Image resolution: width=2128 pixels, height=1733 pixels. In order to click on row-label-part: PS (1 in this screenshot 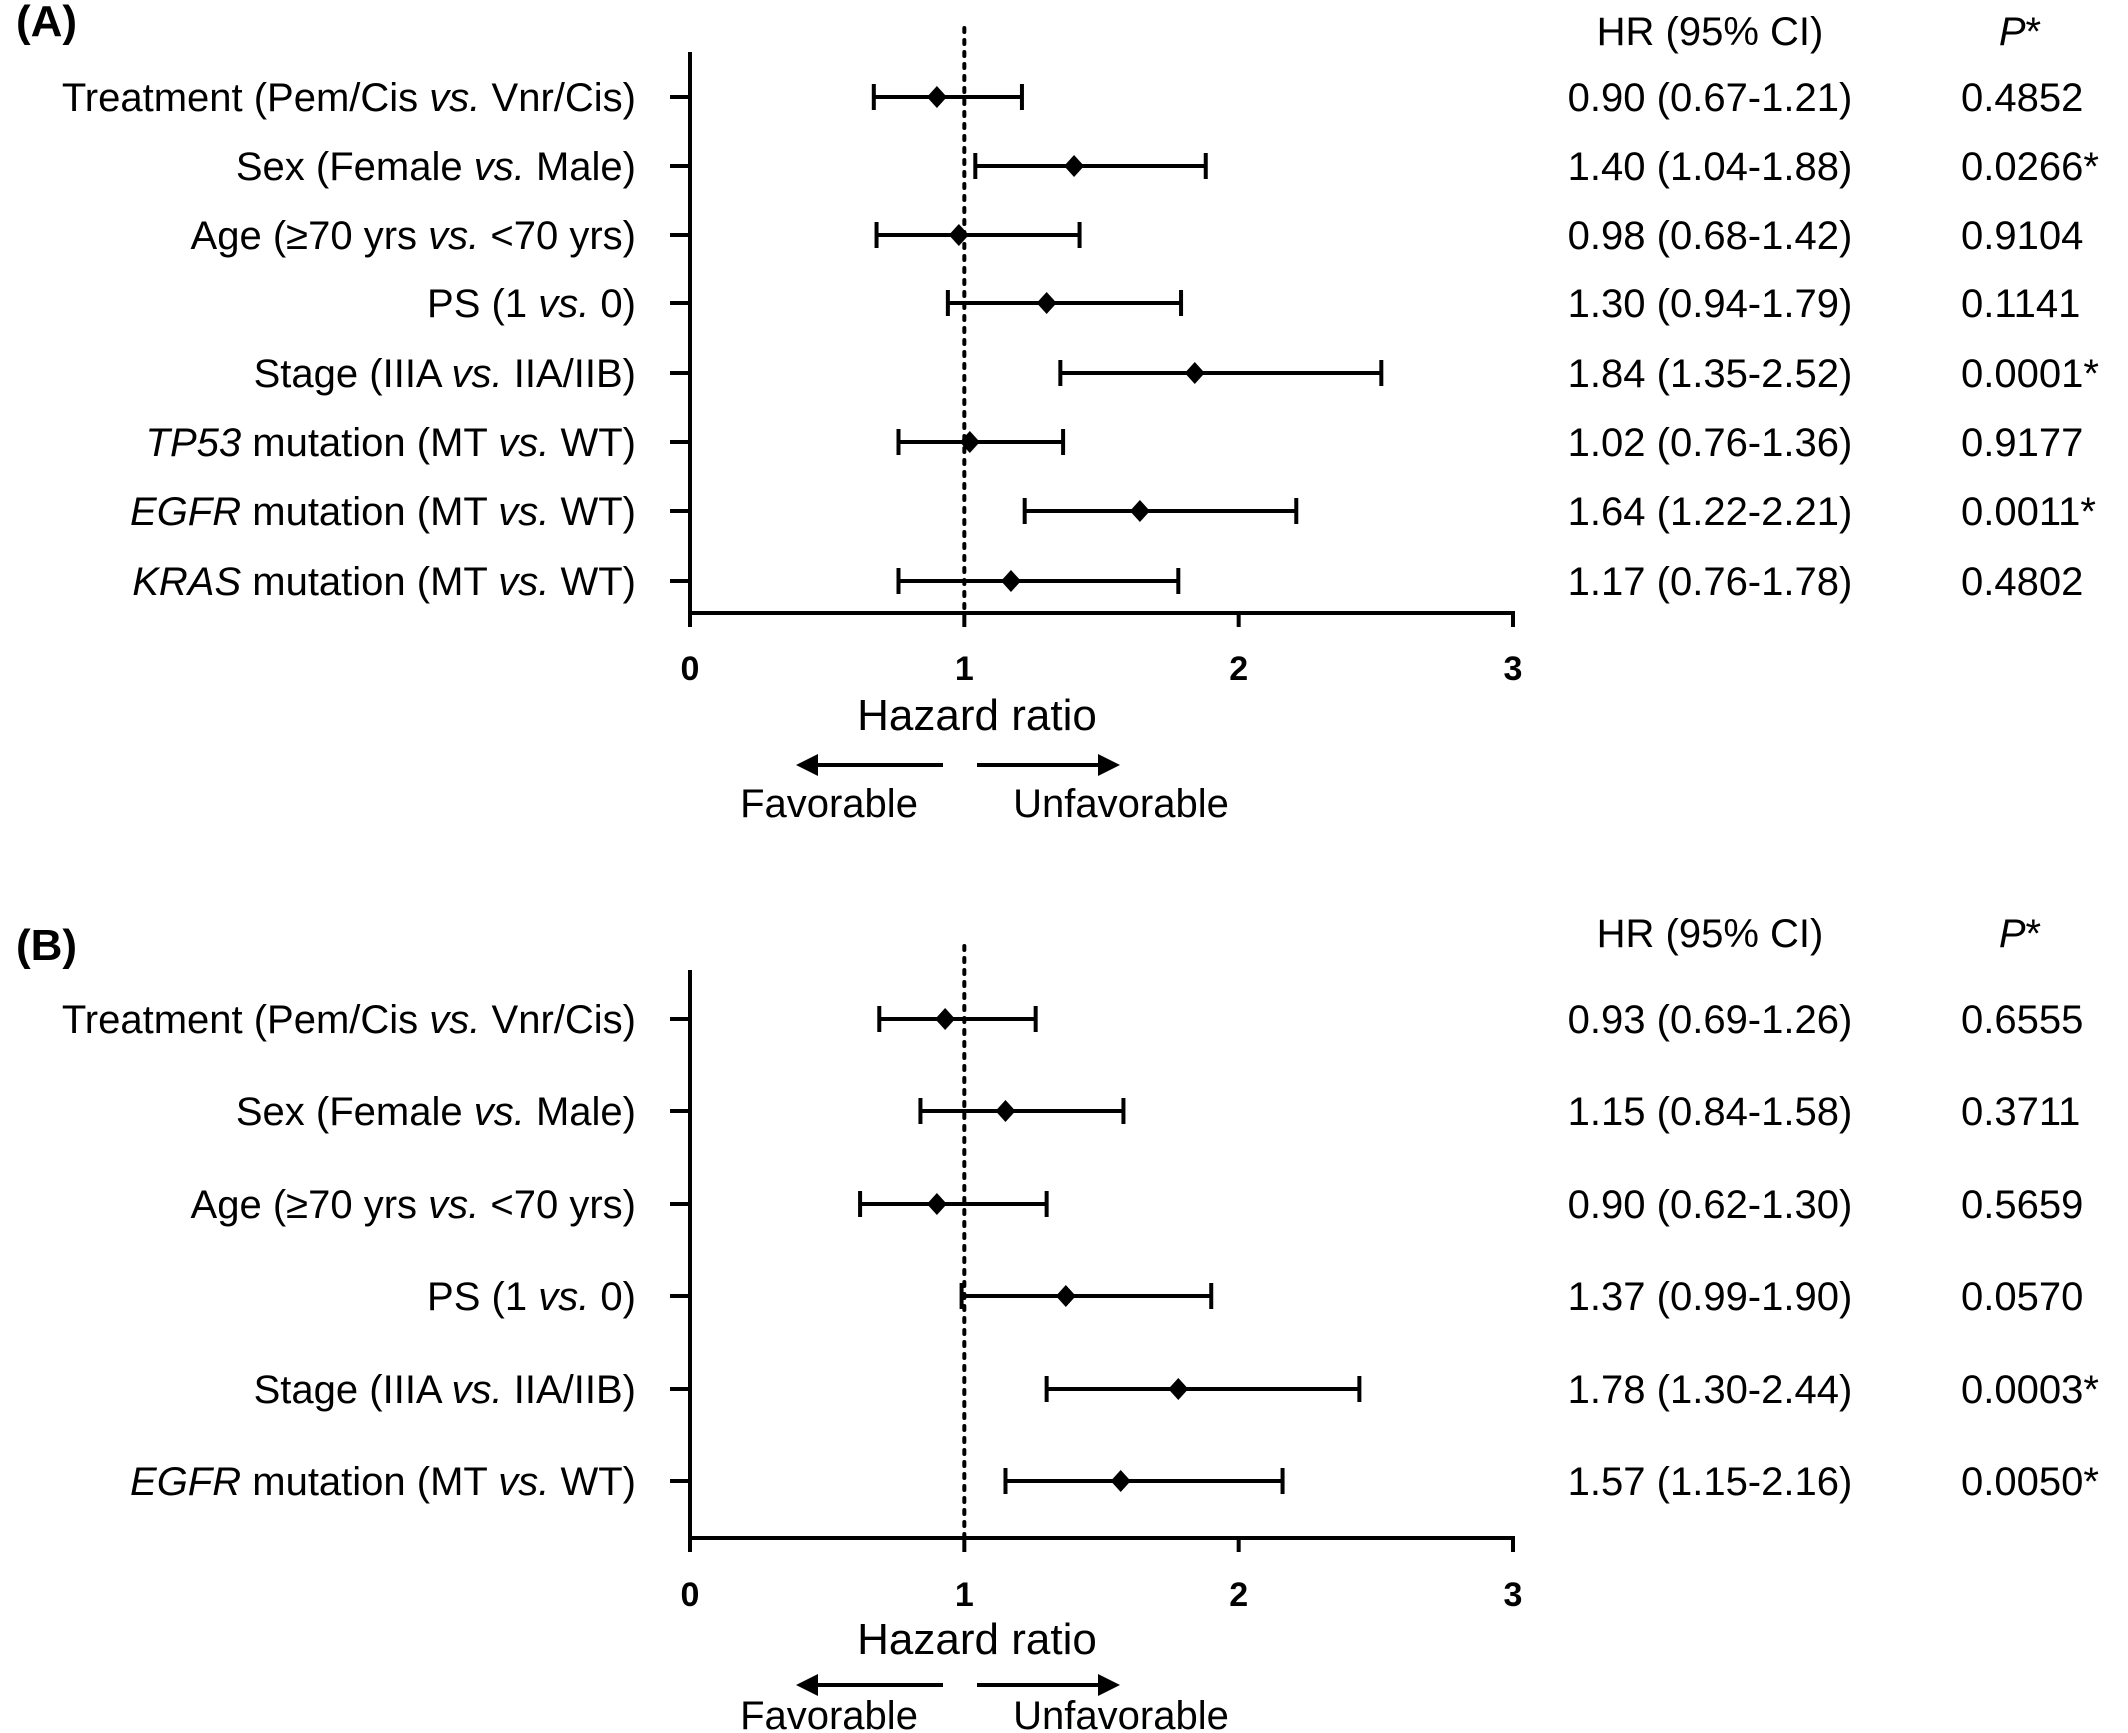, I will do `click(482, 304)`.